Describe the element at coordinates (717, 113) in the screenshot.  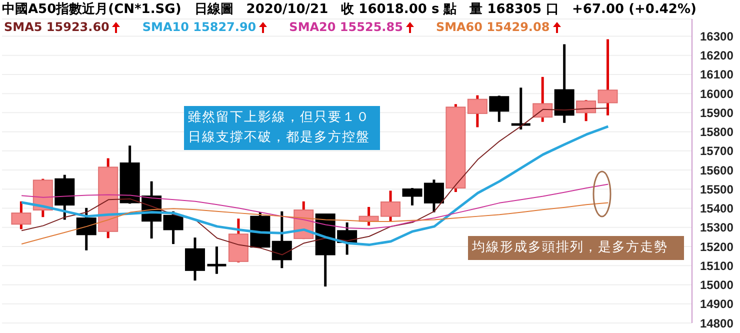
I see `y-tick-label: 15900` at that location.